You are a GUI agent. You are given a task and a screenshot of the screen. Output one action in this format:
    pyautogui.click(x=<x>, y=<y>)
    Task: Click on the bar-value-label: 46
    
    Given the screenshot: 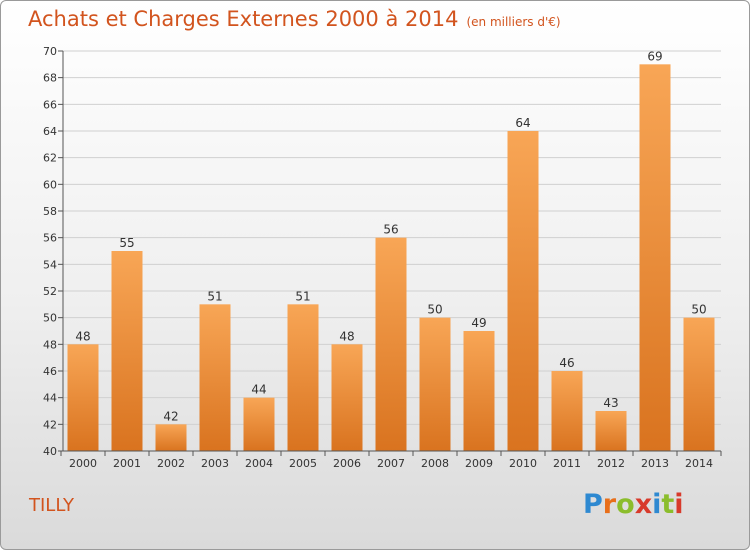 What is the action you would take?
    pyautogui.click(x=566, y=363)
    